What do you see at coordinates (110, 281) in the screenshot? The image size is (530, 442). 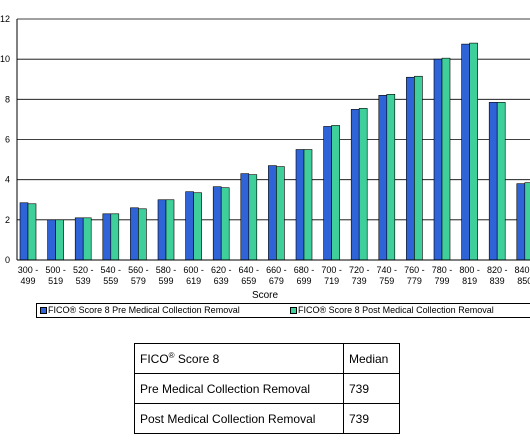 I see `x-tick-label: 559` at bounding box center [110, 281].